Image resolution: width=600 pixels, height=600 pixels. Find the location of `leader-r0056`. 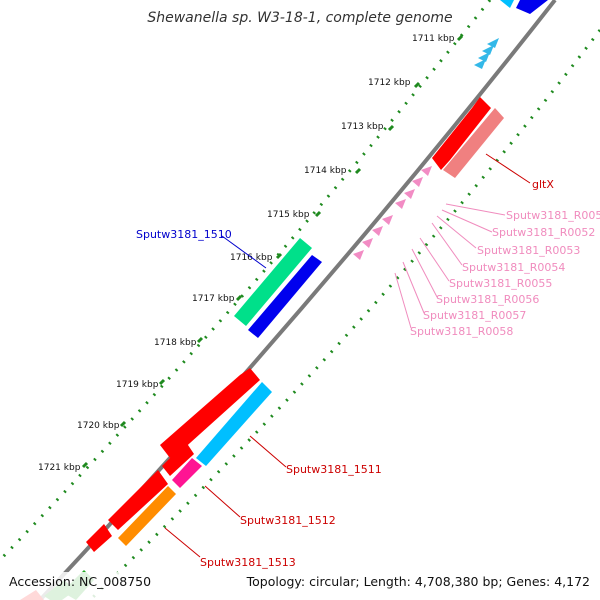

leader-r0056 is located at coordinates (424, 273).